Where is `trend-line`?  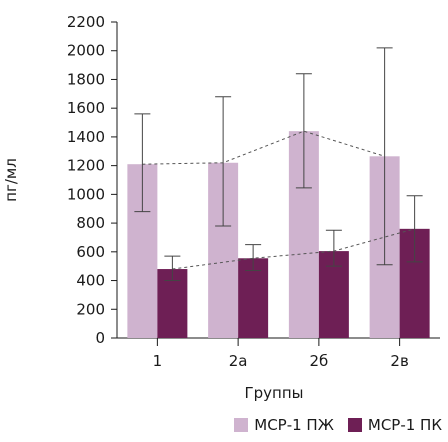 trend-line is located at coordinates (263, 147).